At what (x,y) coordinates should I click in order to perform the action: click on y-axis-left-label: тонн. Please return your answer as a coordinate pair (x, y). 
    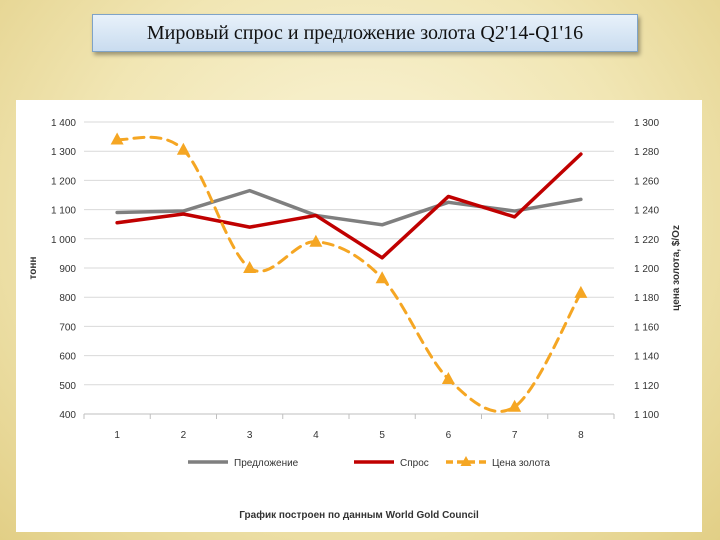
    Looking at the image, I should click on (33, 268).